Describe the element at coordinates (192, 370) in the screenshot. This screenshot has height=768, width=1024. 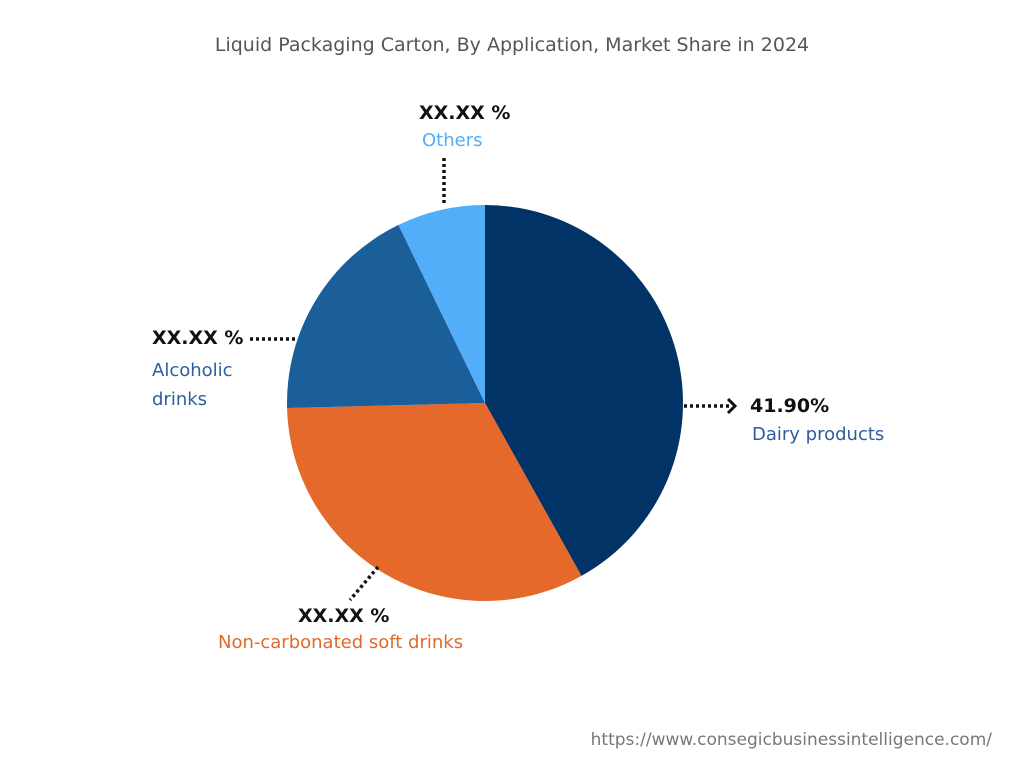
I see `category-label-alcoholic-1: Alcoholic` at that location.